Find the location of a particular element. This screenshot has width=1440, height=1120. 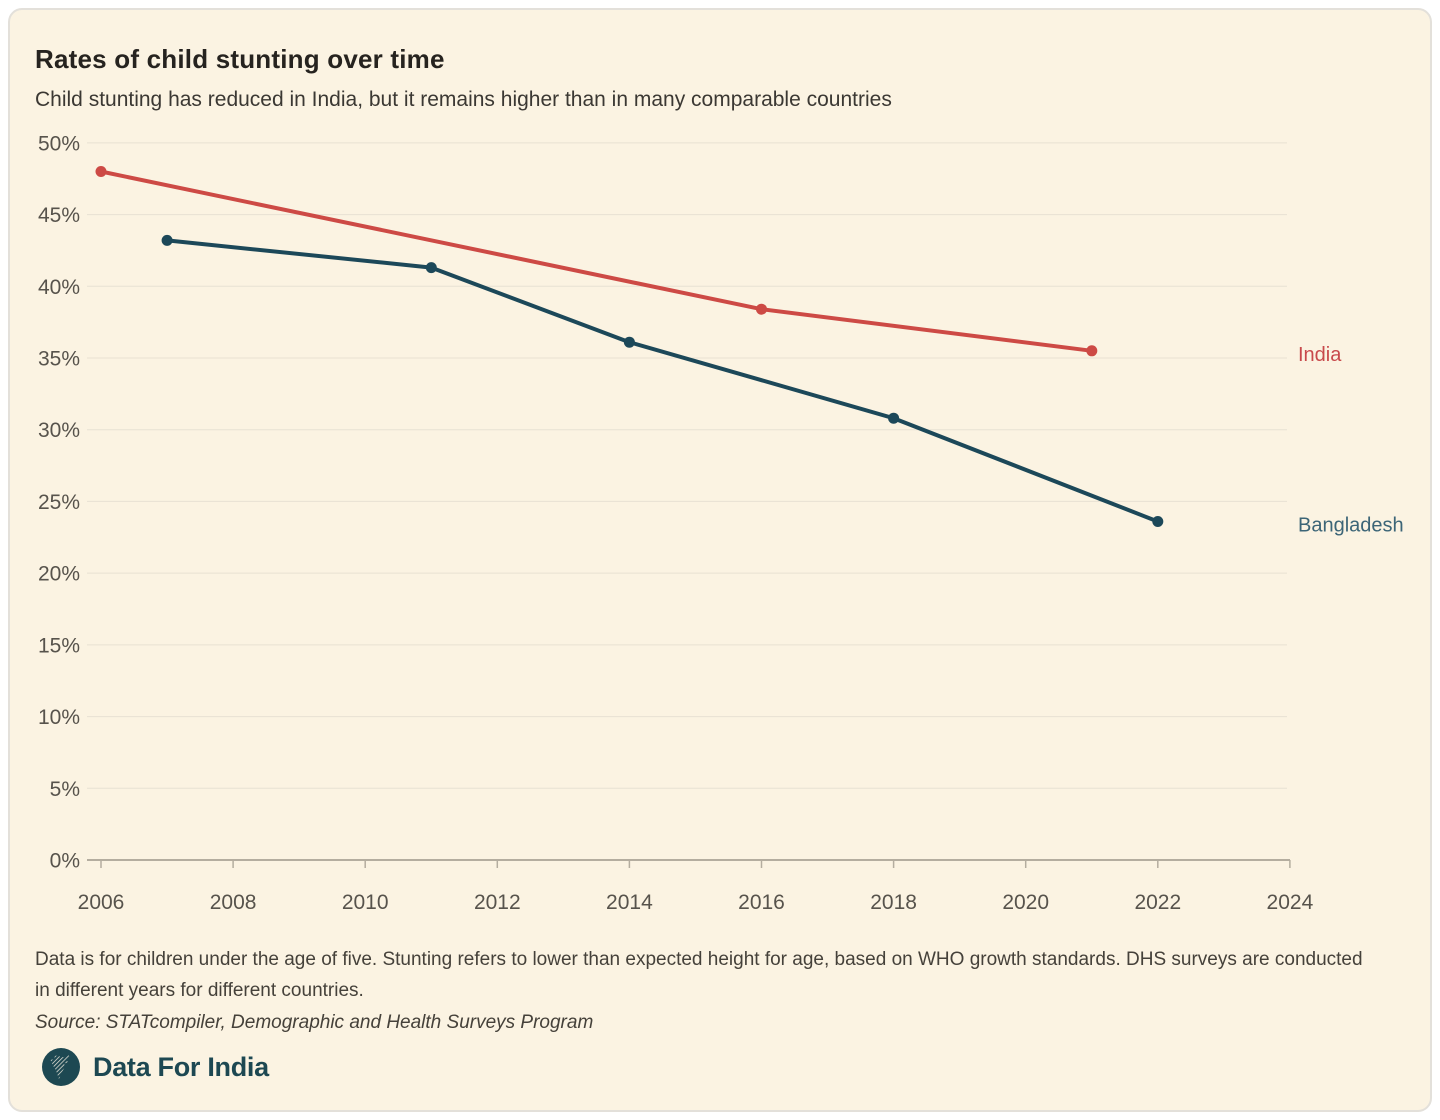

data-point-india-2006 is located at coordinates (101, 171).